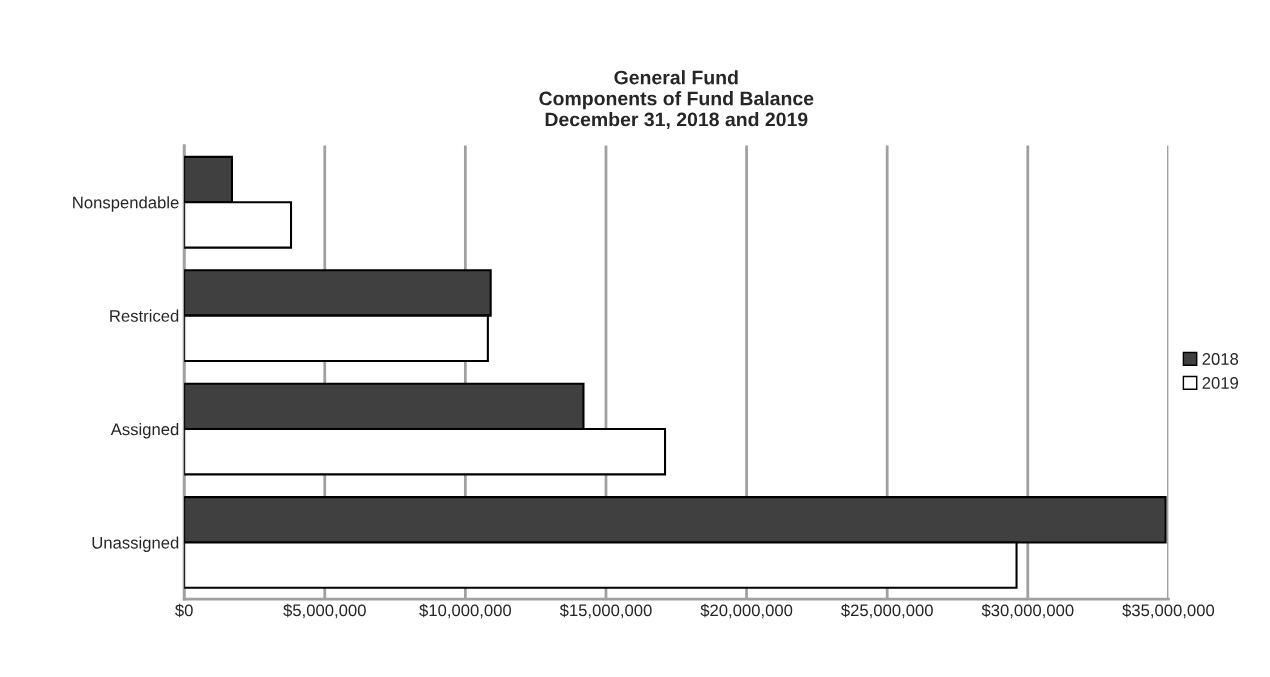 Image resolution: width=1270 pixels, height=677 pixels. I want to click on legend-label: 2019, so click(1220, 383).